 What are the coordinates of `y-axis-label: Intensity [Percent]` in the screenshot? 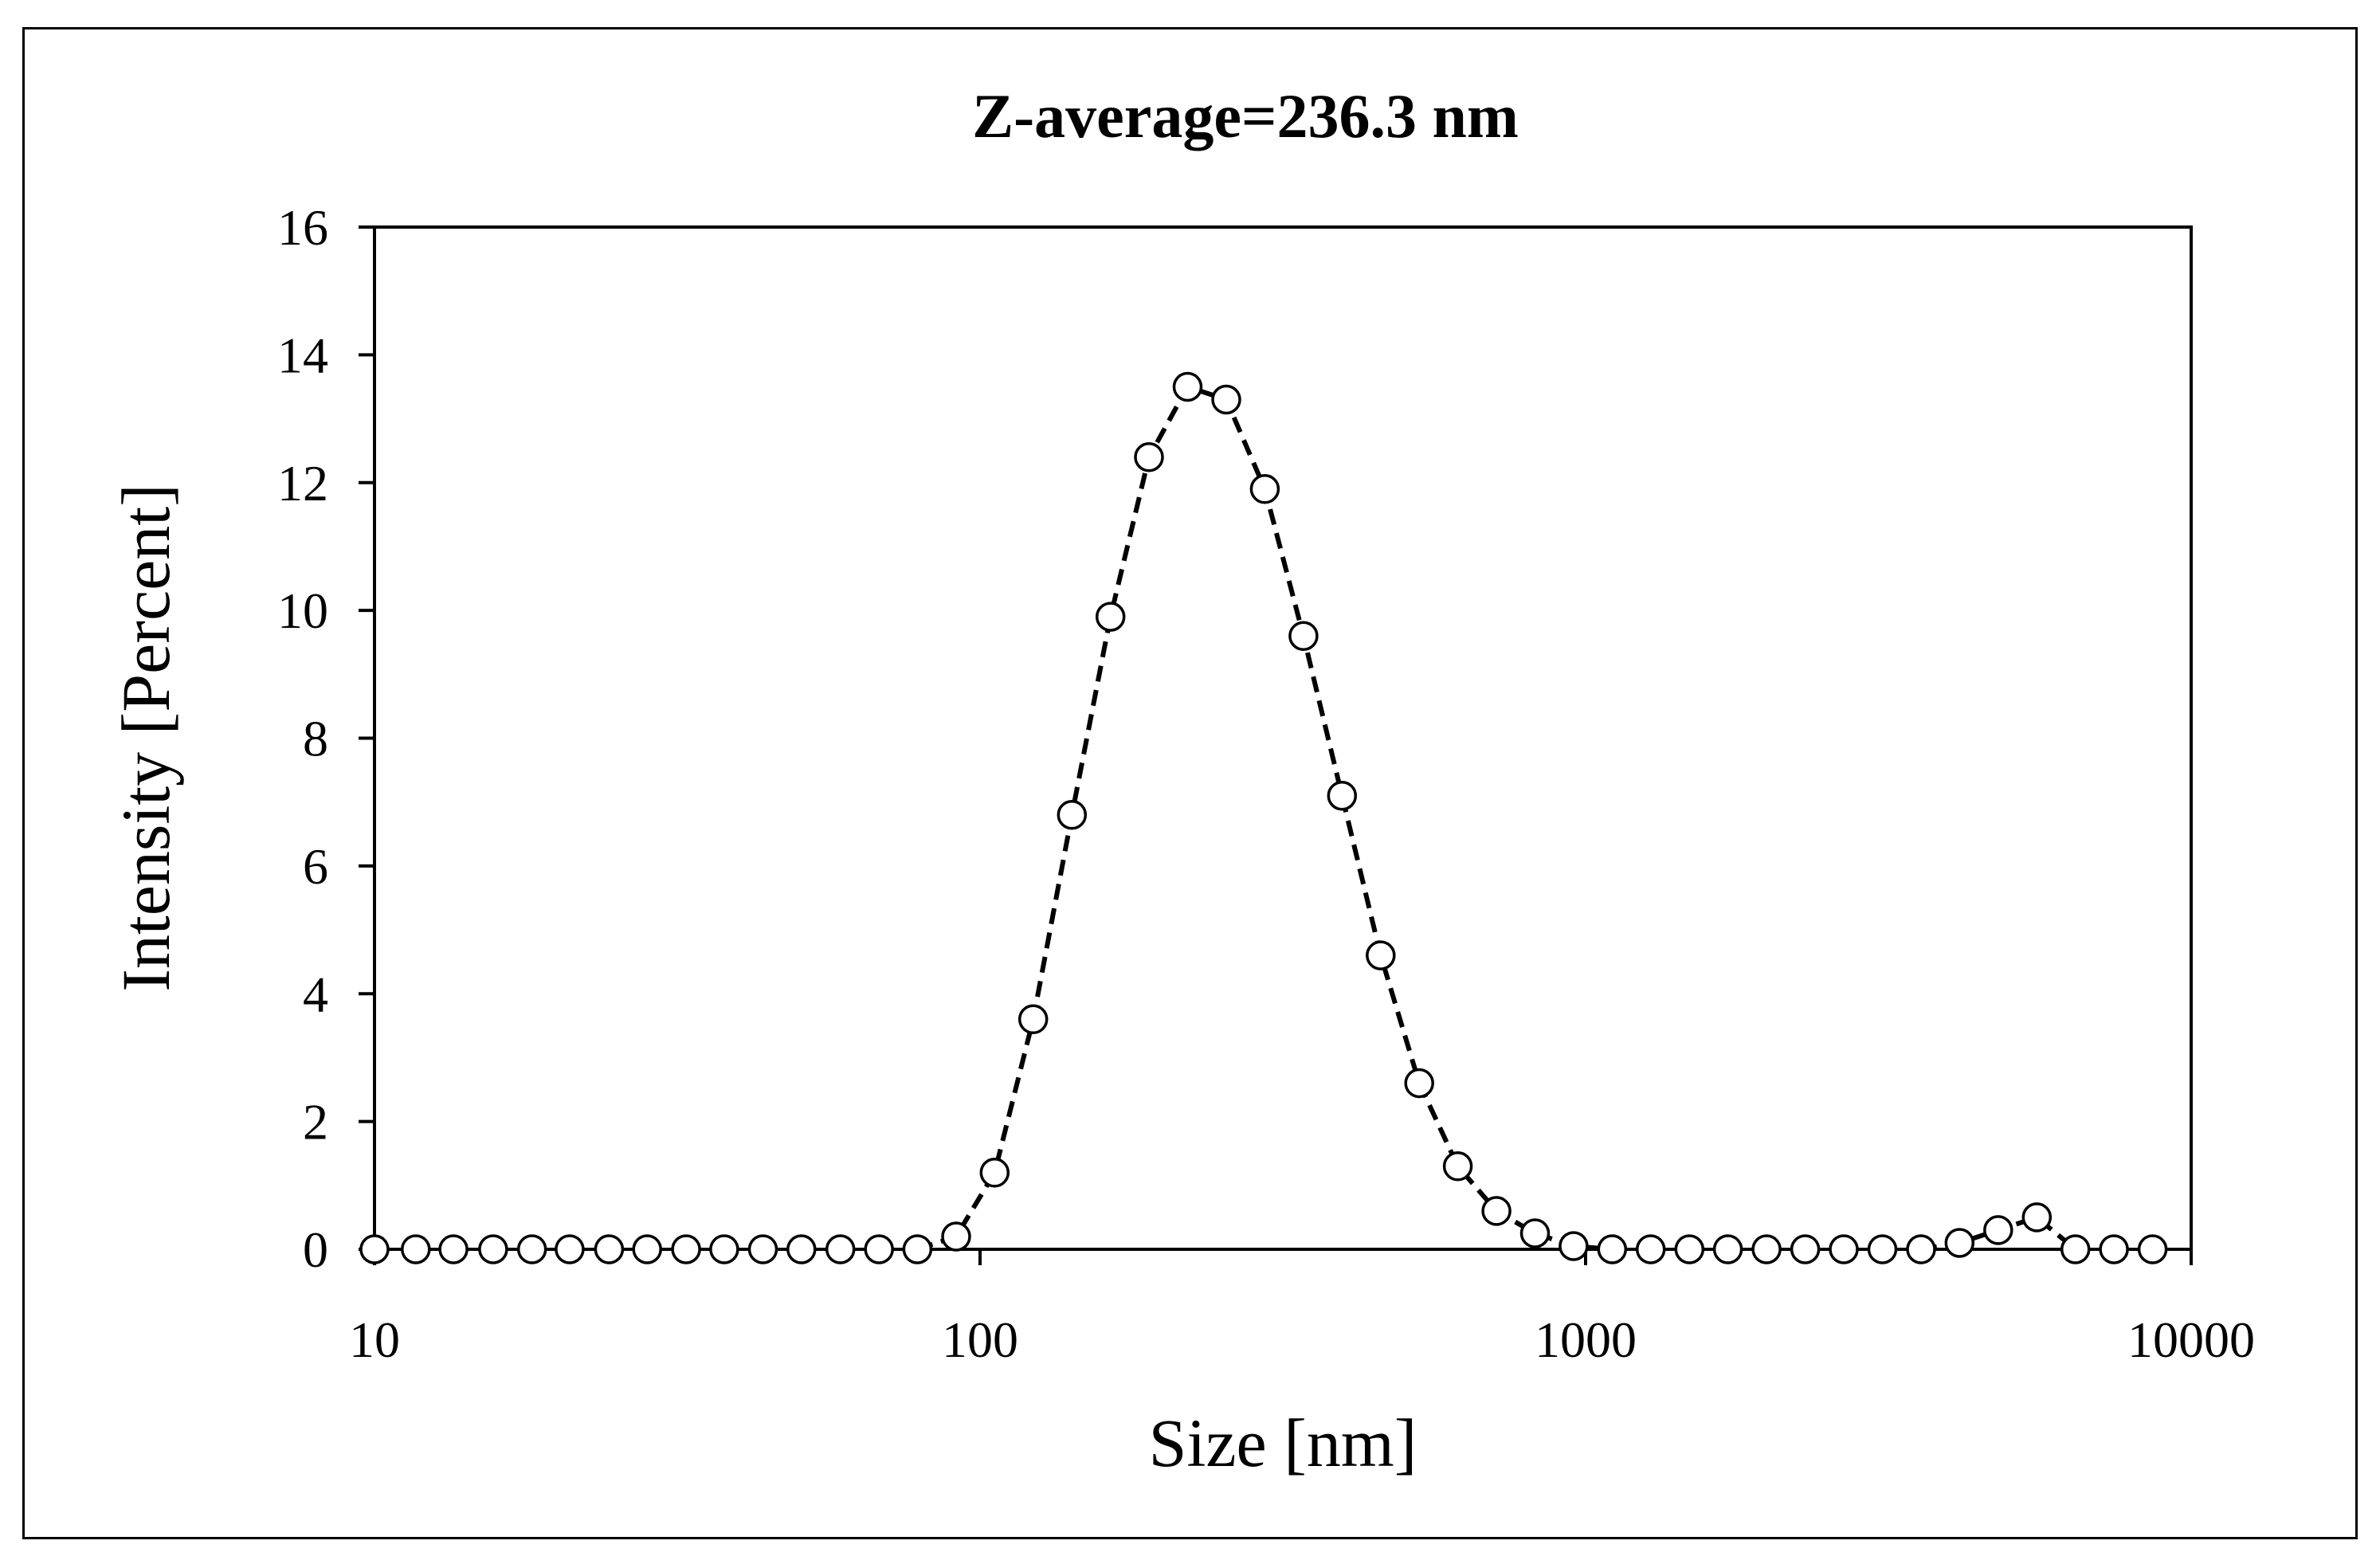 It's located at (146, 738).